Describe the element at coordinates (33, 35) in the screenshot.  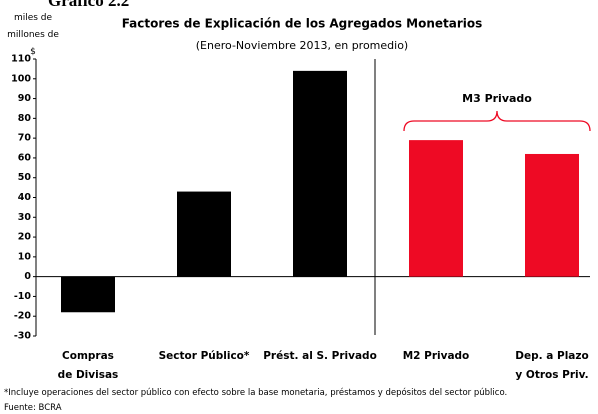
I see `y-axis-label: miles de millones de $` at that location.